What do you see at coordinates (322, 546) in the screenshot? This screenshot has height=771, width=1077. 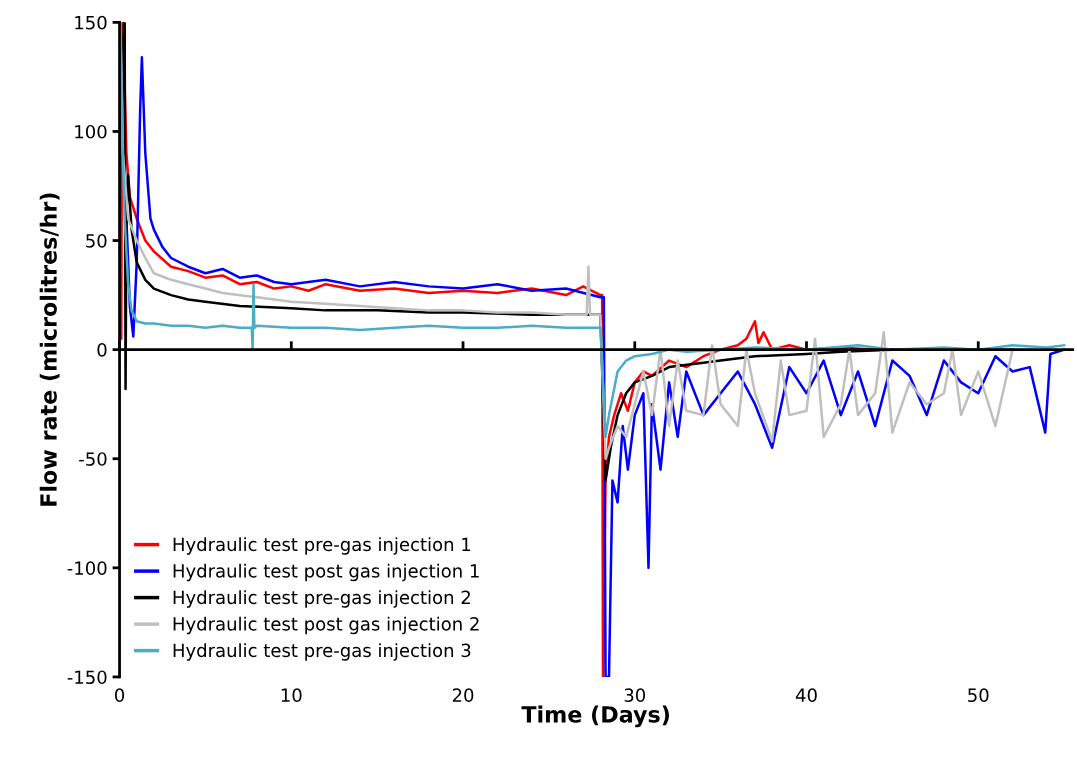 I see `legend-label: Hydraulic test pre-gas injection 1` at bounding box center [322, 546].